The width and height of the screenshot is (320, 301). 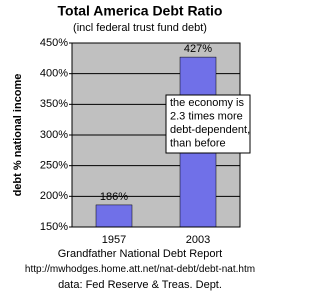 I want to click on annotation-box, so click(x=208, y=124).